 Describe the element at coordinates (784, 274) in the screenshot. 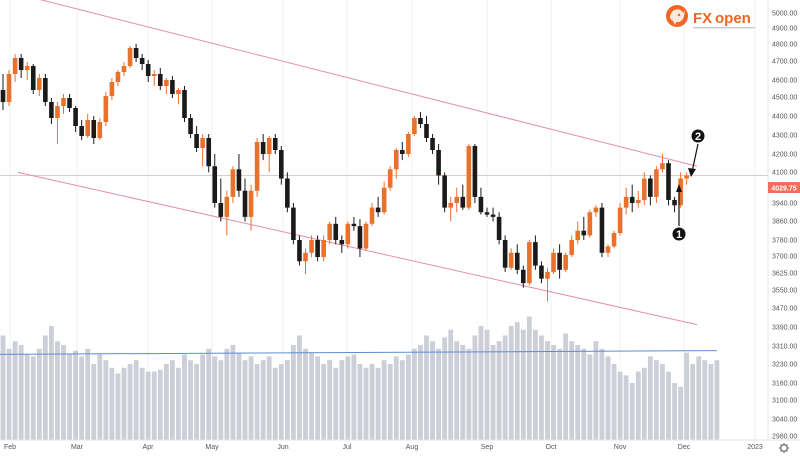

I see `price-tick-label: 3625.00` at that location.